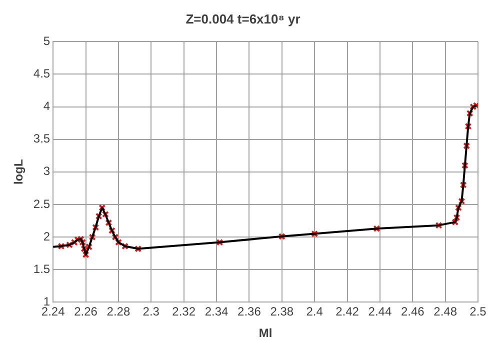 Image resolution: width=500 pixels, height=353 pixels. I want to click on x-tick-label: 2.36, so click(250, 311).